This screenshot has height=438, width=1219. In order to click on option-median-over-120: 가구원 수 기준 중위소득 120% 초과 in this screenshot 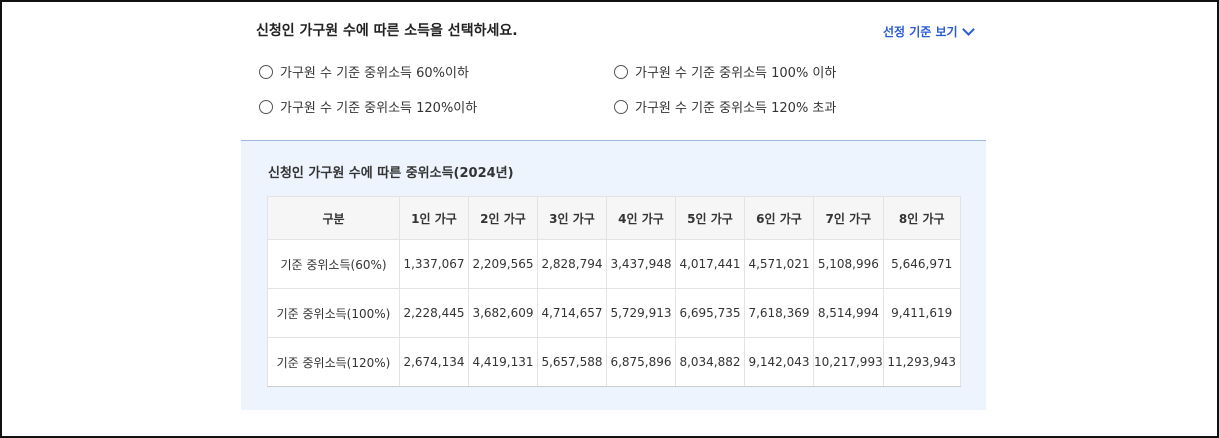, I will do `click(725, 106)`.